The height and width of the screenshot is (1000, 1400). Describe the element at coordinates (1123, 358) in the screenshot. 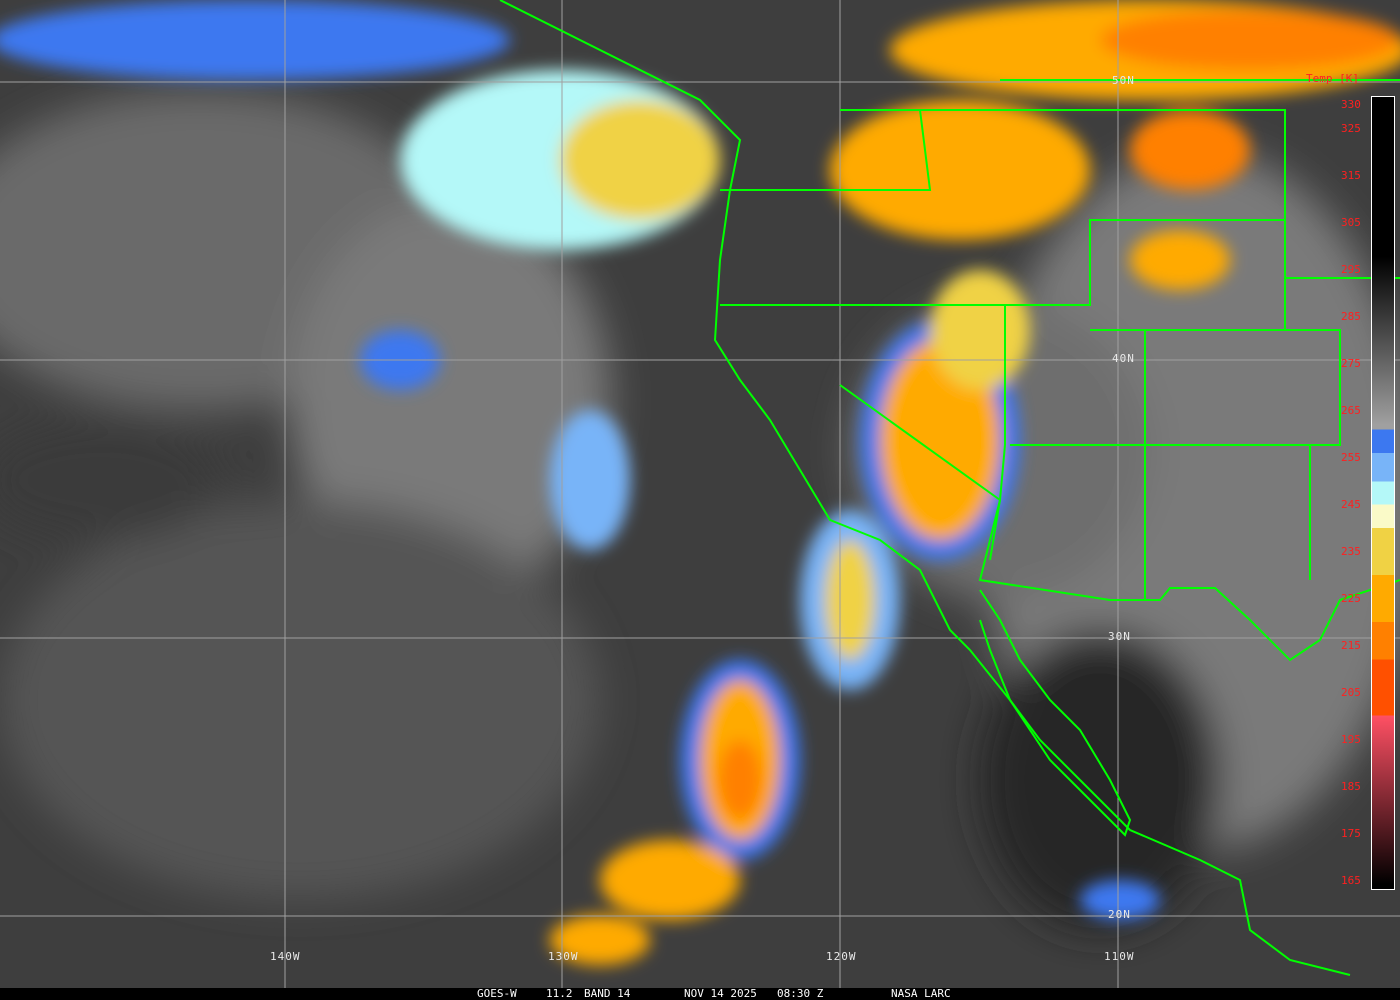

I see `lat-label: 40N` at that location.